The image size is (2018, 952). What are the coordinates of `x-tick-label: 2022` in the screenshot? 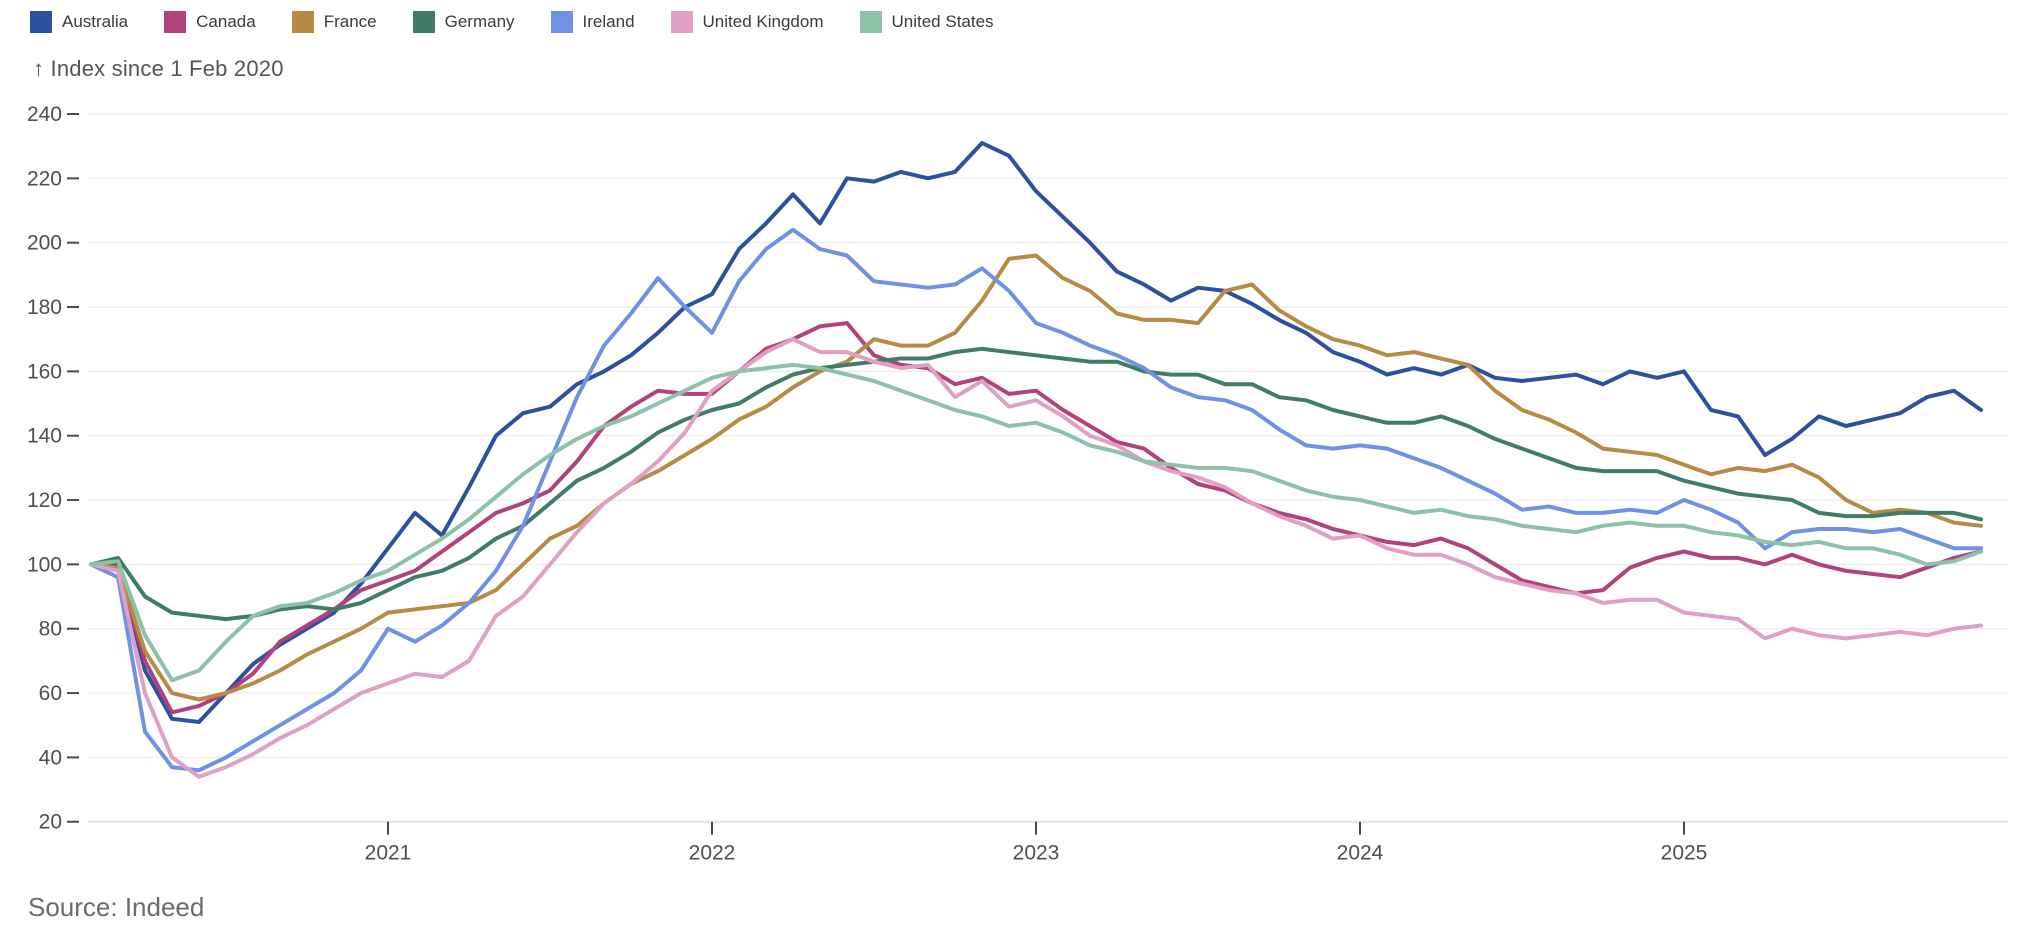 It's located at (712, 853).